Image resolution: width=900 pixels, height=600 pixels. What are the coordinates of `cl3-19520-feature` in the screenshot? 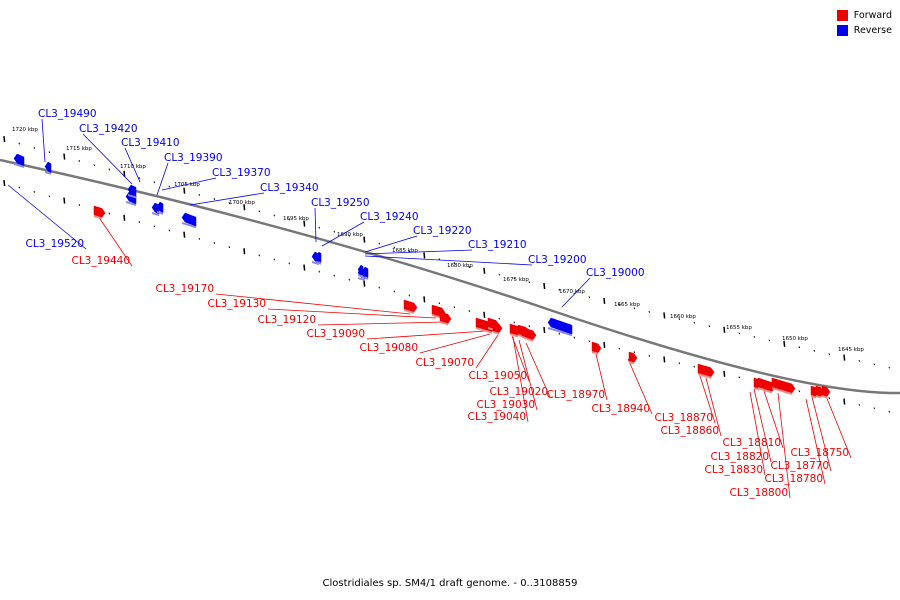 It's located at (19, 160).